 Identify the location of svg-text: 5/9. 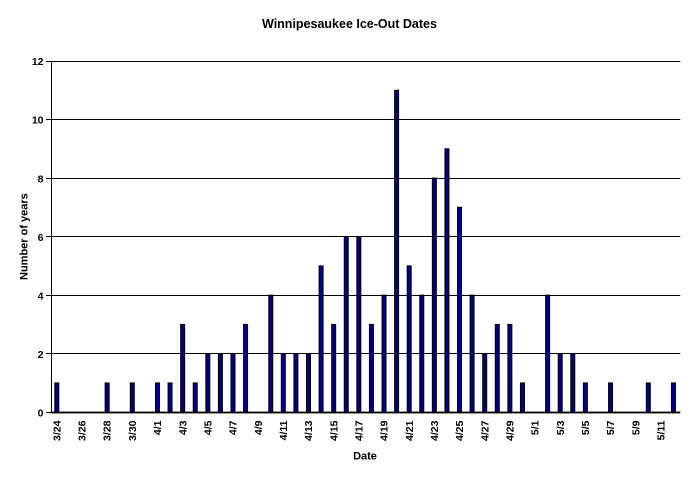
(636, 427).